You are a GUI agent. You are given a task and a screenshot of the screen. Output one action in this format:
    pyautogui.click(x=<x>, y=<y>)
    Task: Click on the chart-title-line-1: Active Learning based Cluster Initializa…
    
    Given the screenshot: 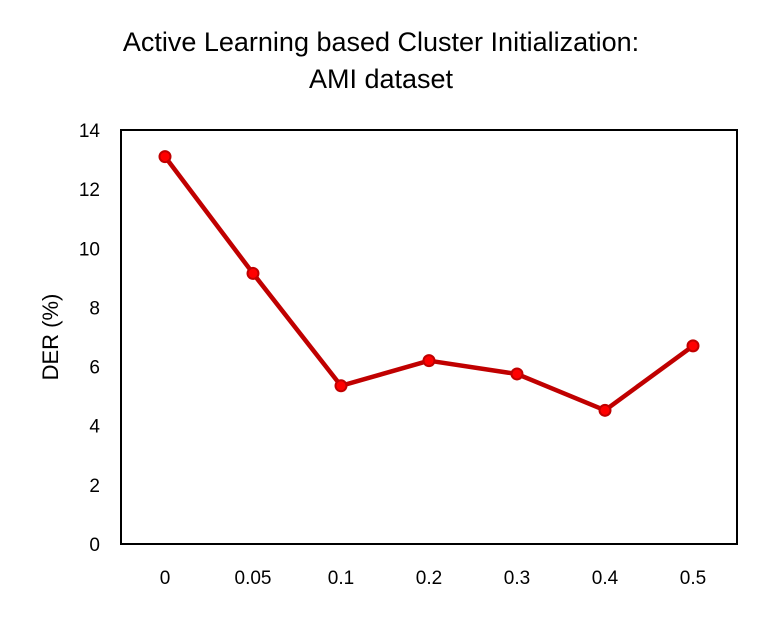 What is the action you would take?
    pyautogui.click(x=381, y=42)
    